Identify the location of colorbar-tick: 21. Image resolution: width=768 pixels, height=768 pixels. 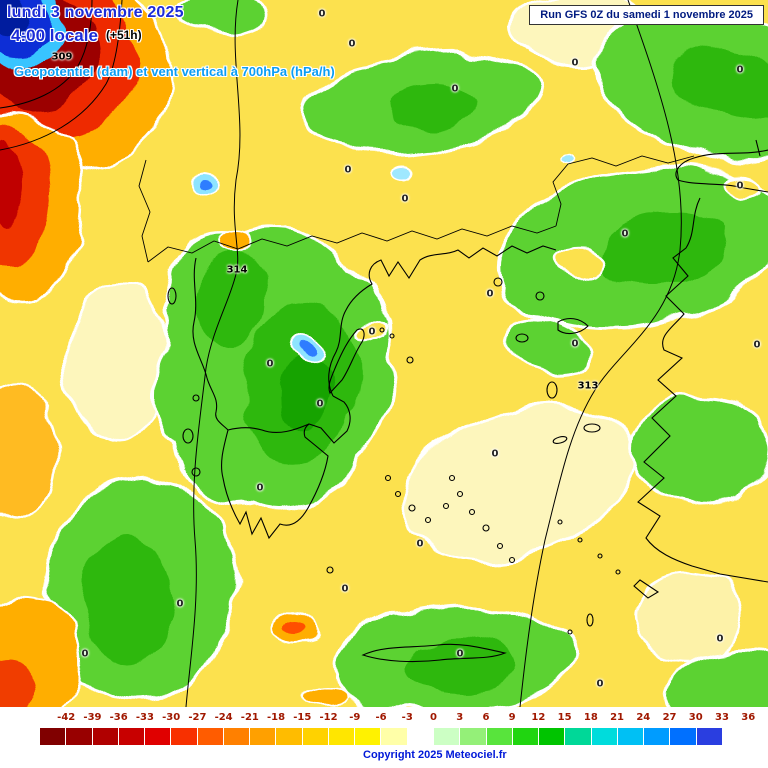
(617, 717).